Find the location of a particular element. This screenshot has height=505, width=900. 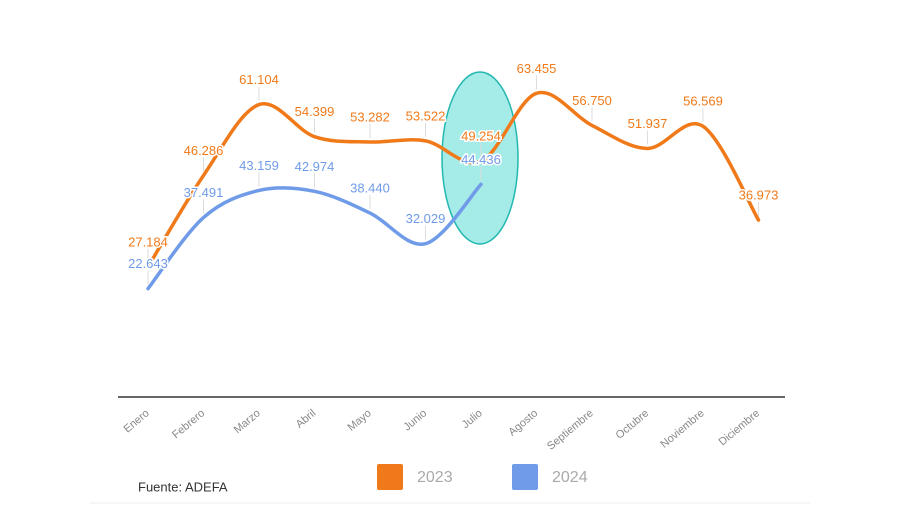

data-label: 51.937 is located at coordinates (648, 123).